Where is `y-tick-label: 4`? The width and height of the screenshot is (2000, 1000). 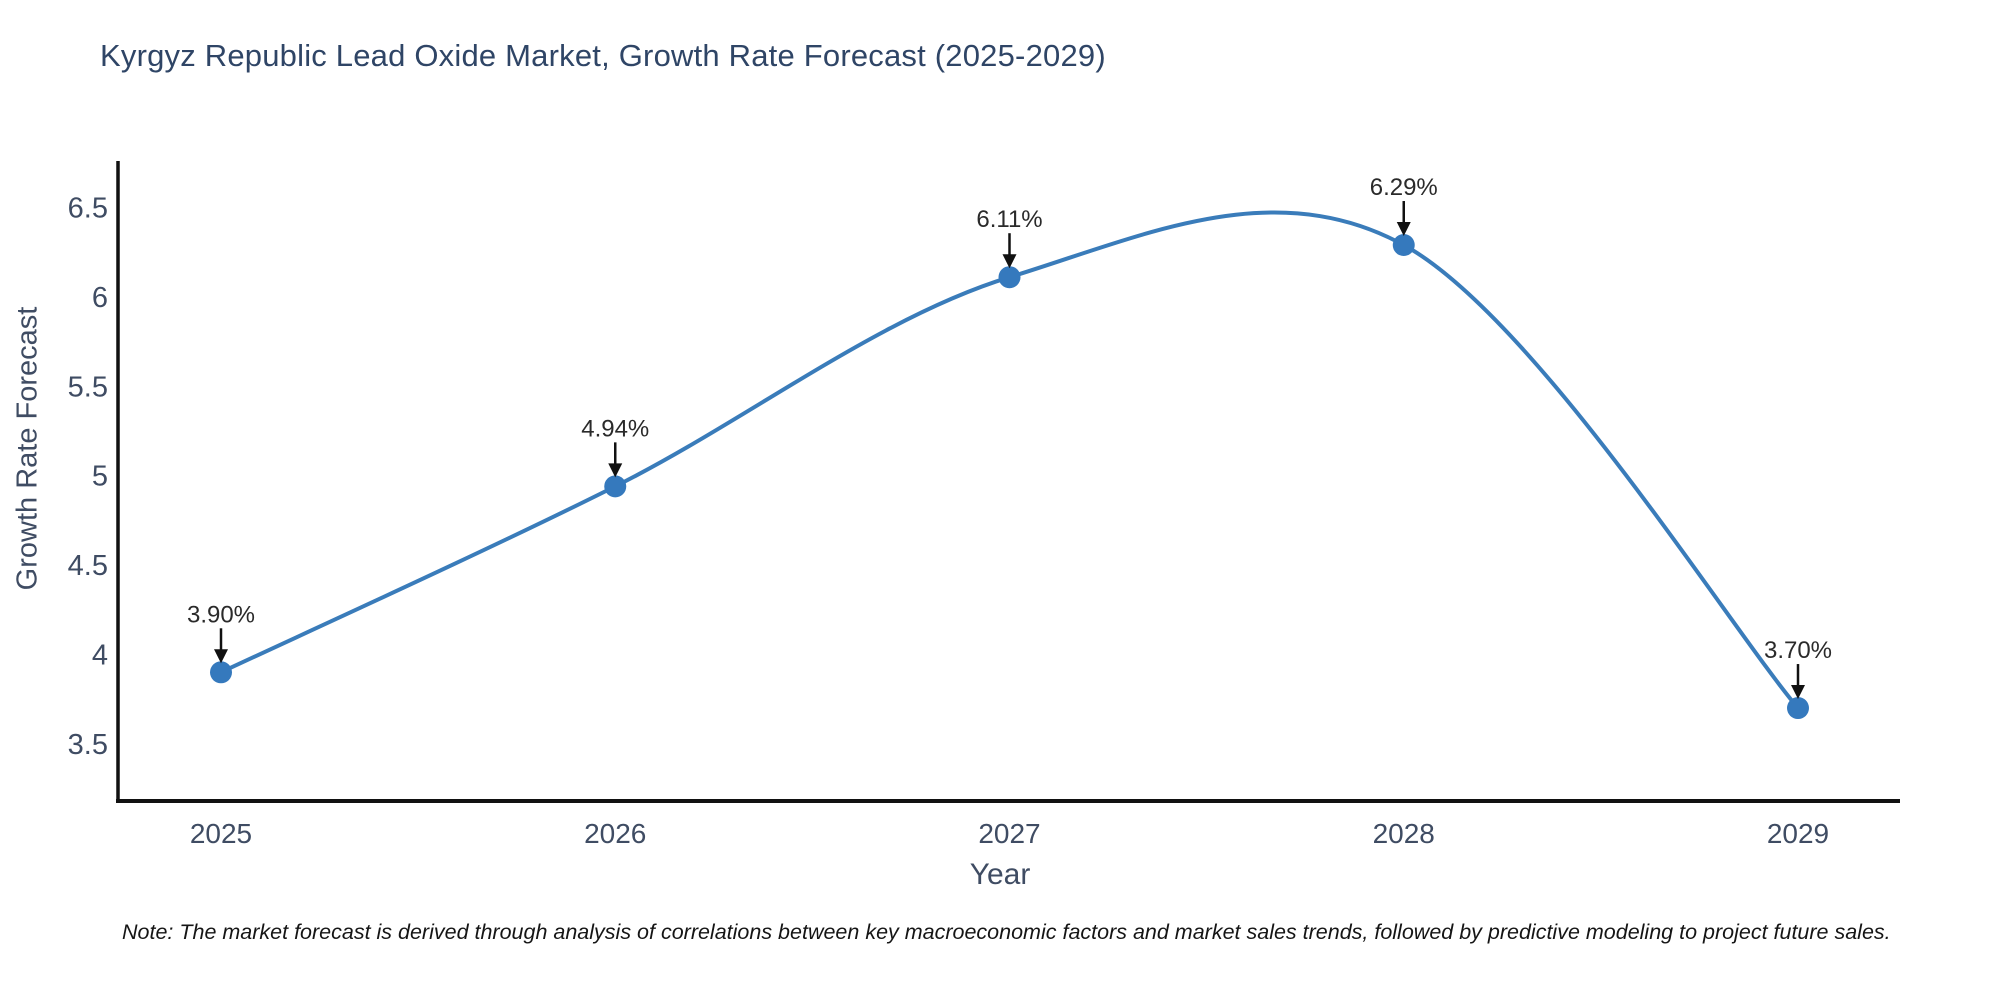 y-tick-label: 4 is located at coordinates (100, 655).